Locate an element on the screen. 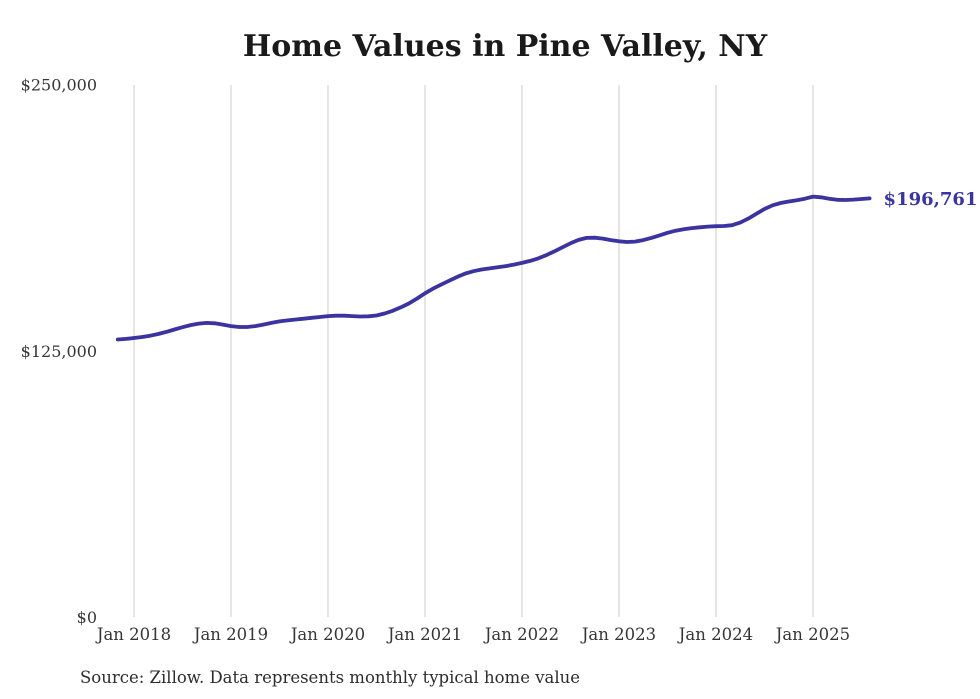  y-tick-label: $250,000 is located at coordinates (59, 85).